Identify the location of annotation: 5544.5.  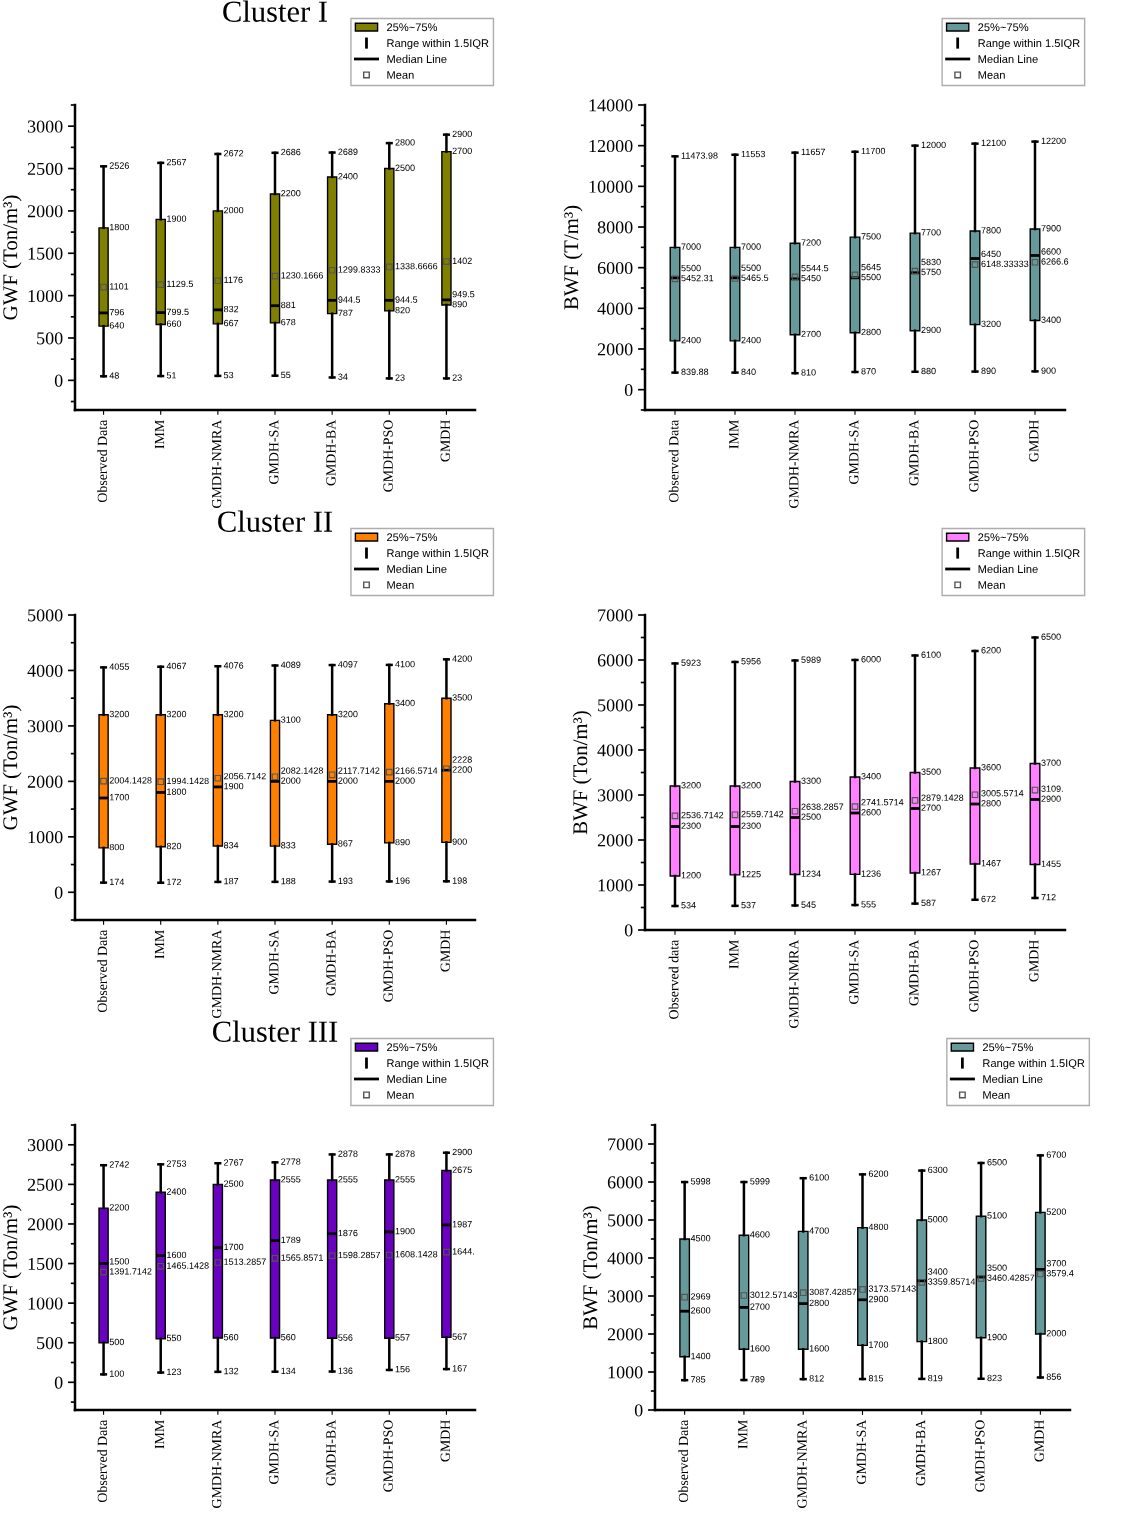
(815, 268).